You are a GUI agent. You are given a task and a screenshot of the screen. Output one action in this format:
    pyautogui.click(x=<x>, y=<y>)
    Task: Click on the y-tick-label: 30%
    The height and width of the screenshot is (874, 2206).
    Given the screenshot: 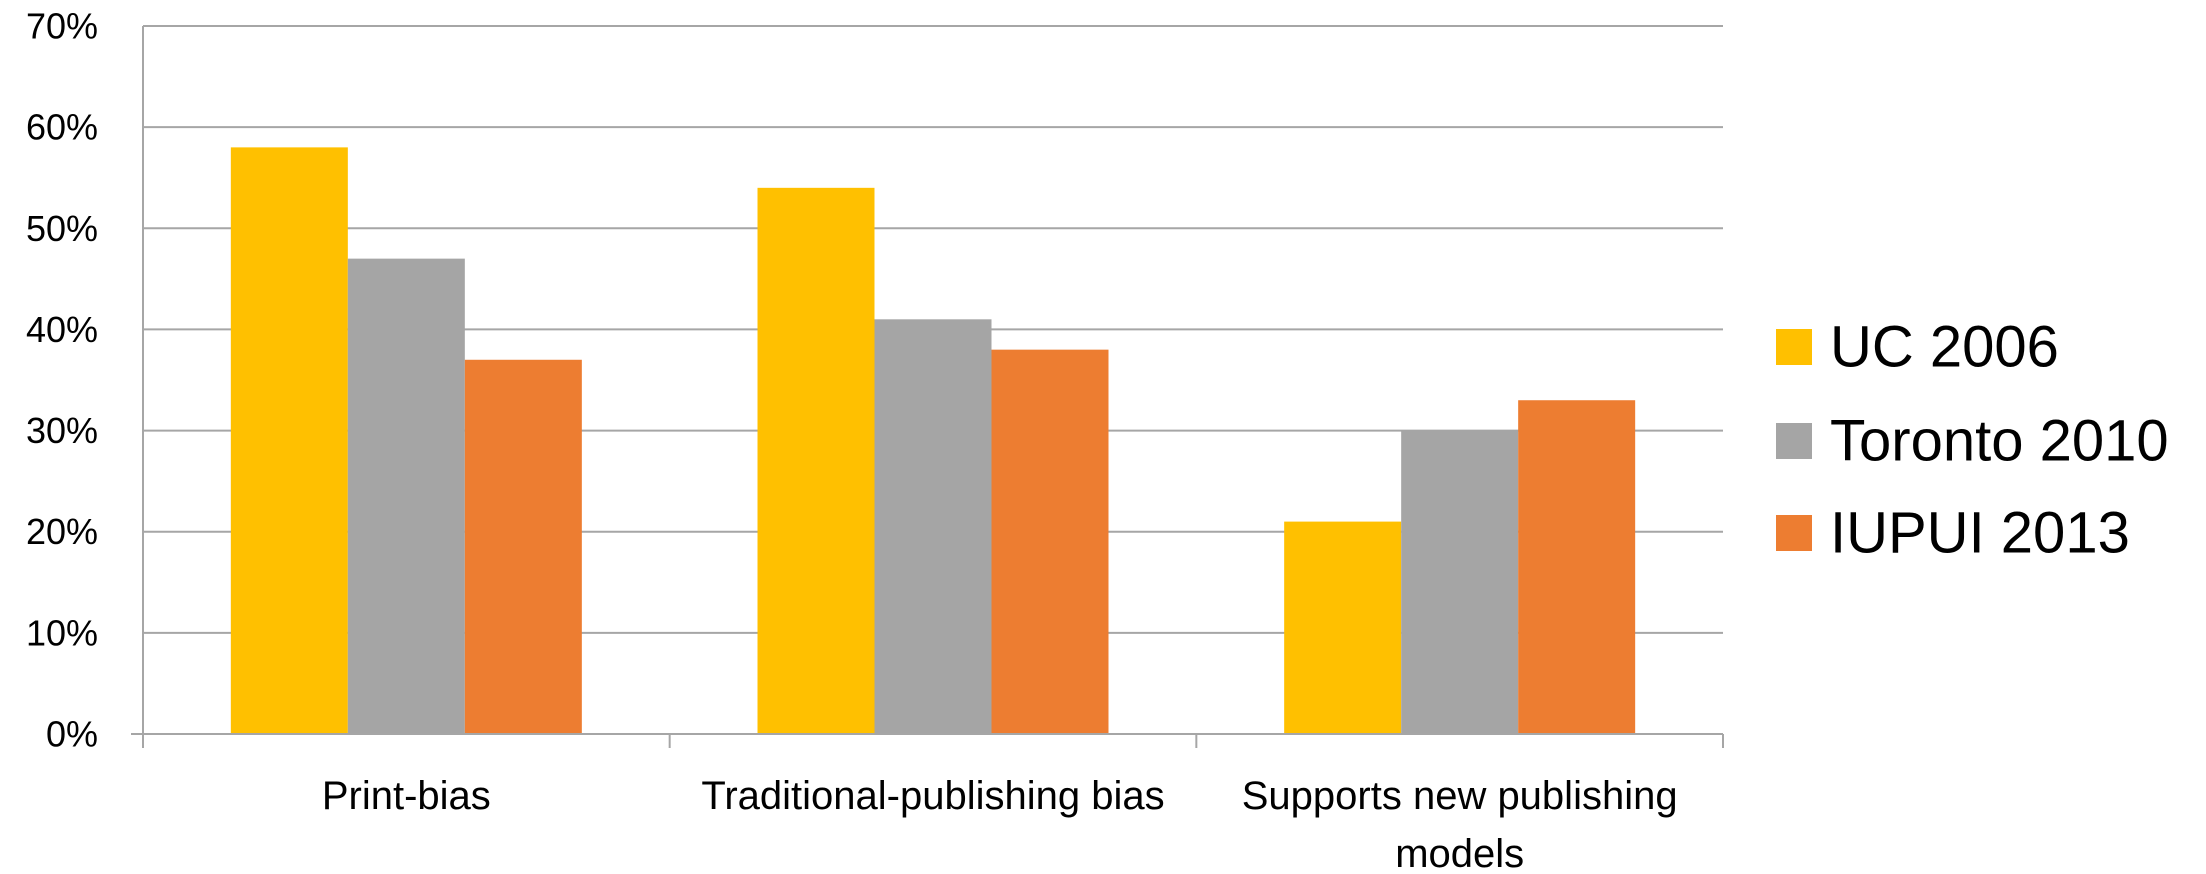 What is the action you would take?
    pyautogui.click(x=62, y=430)
    